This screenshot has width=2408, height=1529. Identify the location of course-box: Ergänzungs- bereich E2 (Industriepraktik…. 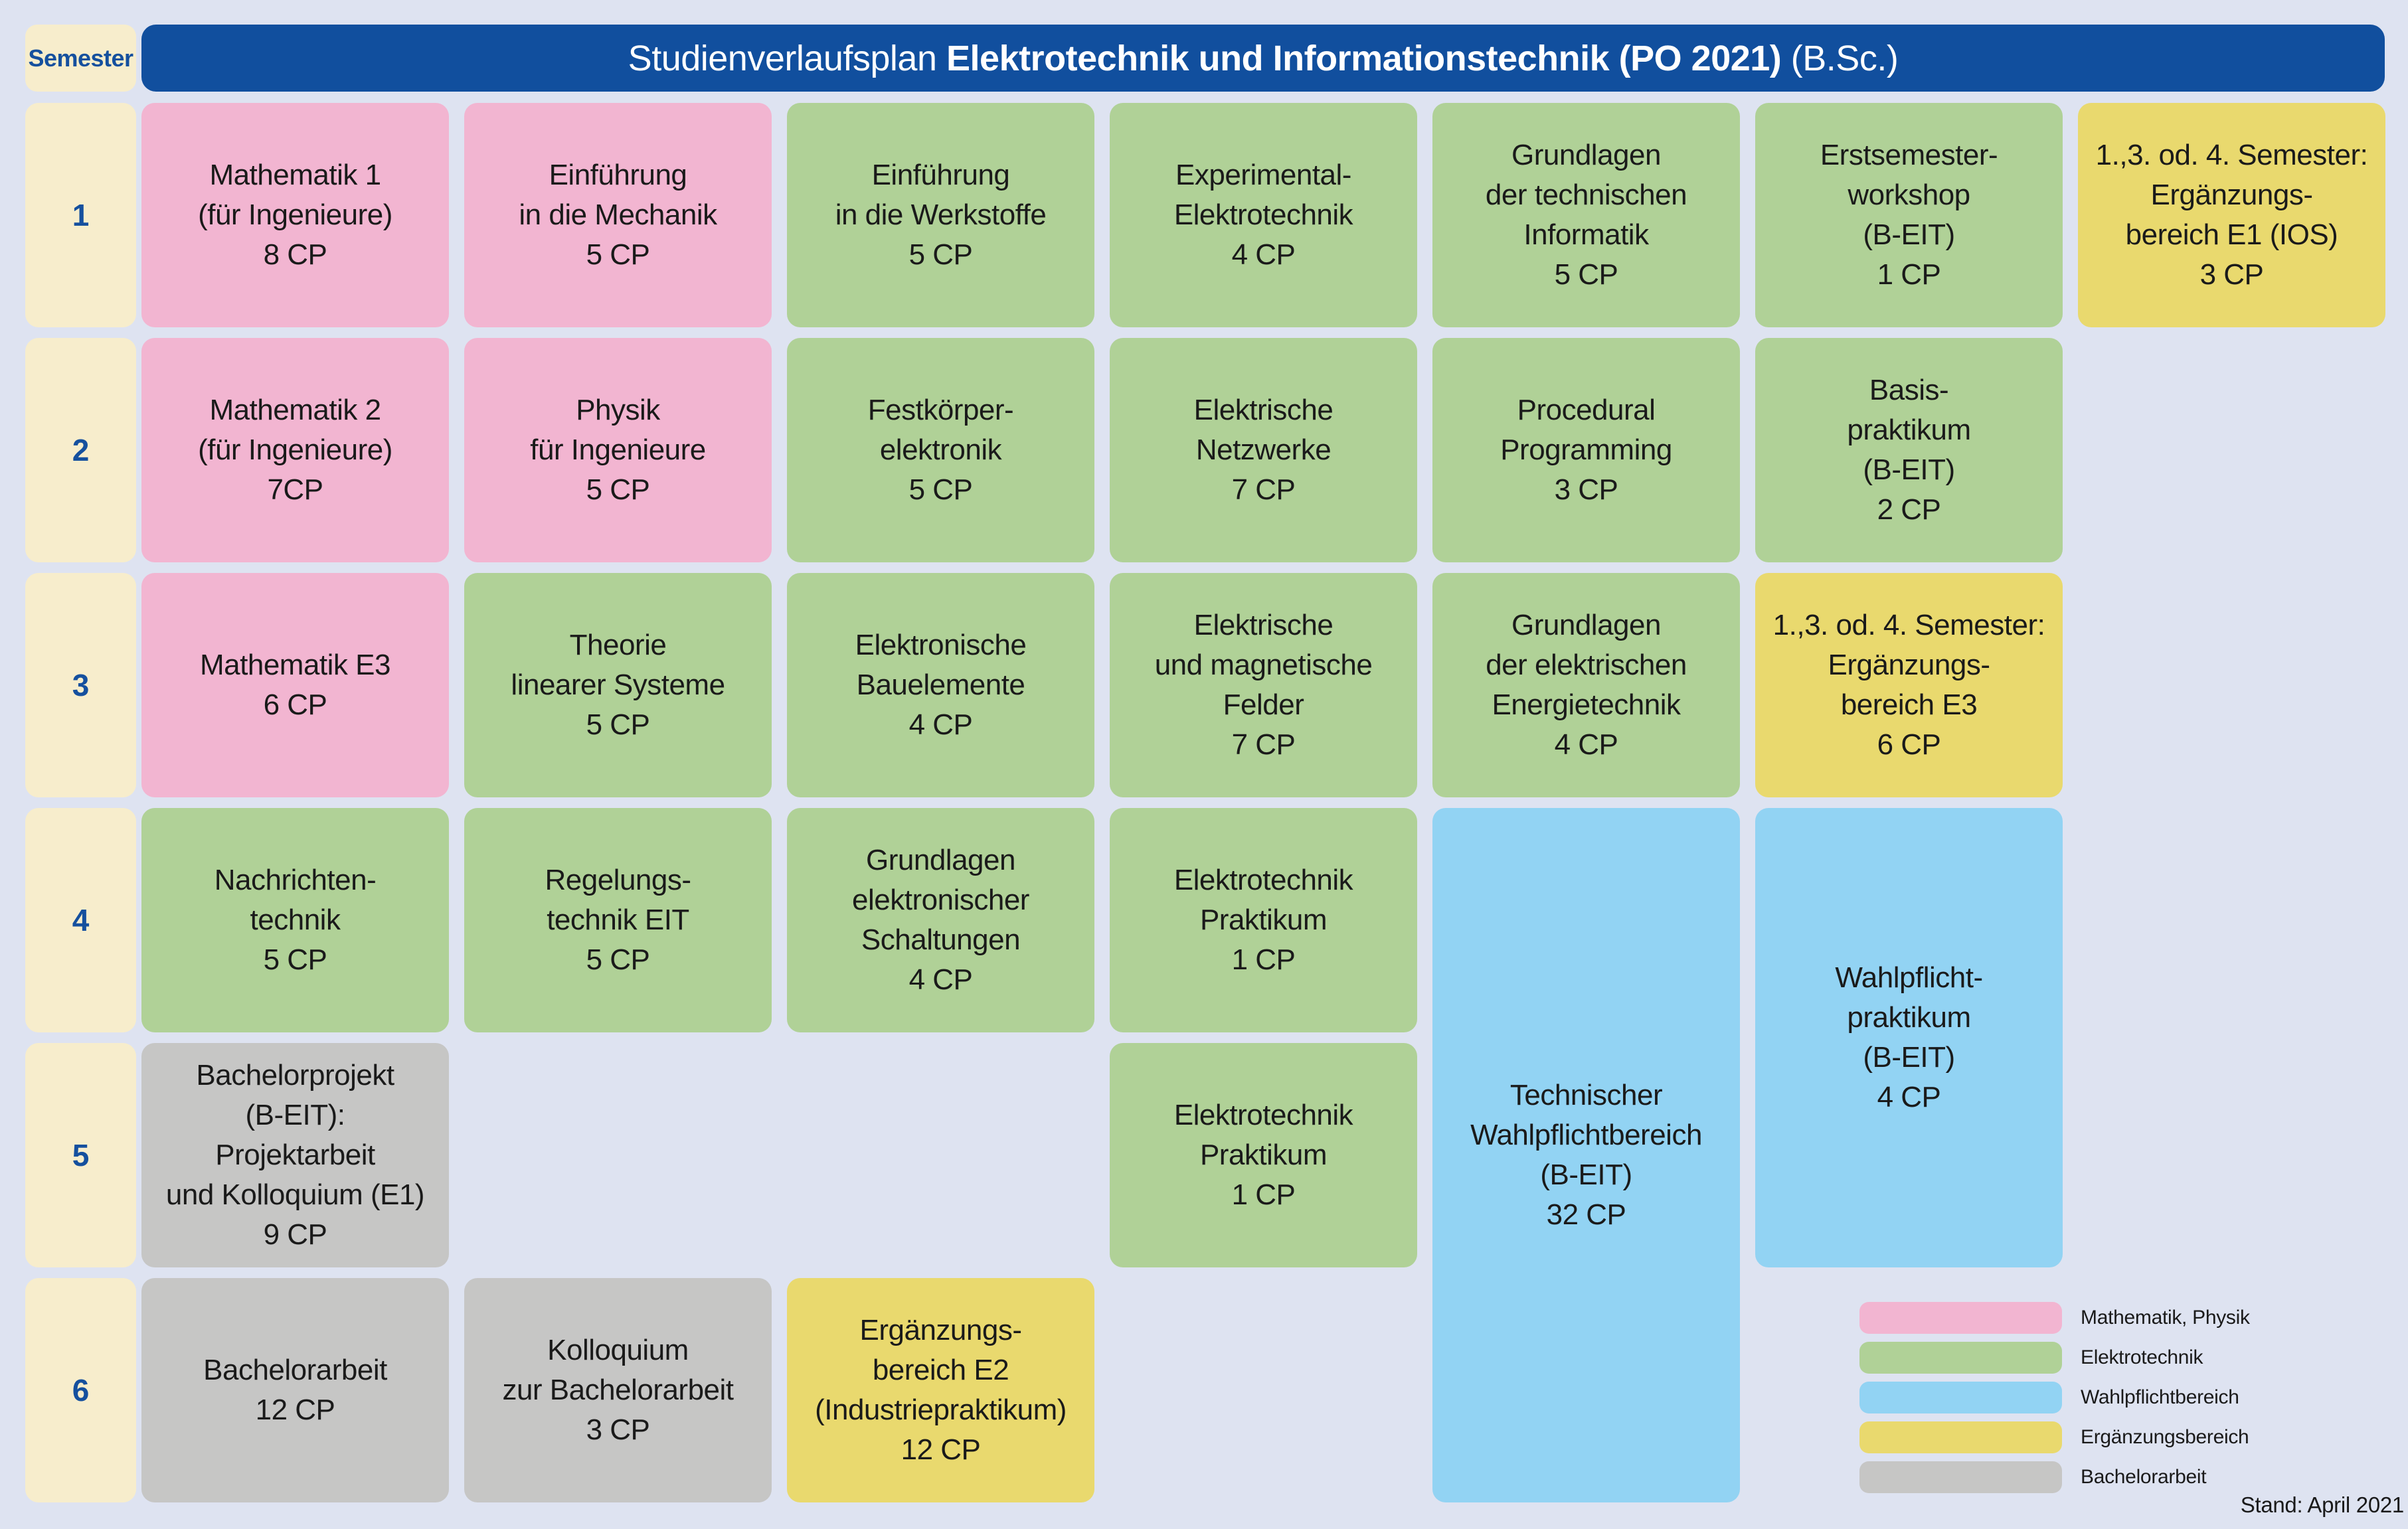
(940, 1390).